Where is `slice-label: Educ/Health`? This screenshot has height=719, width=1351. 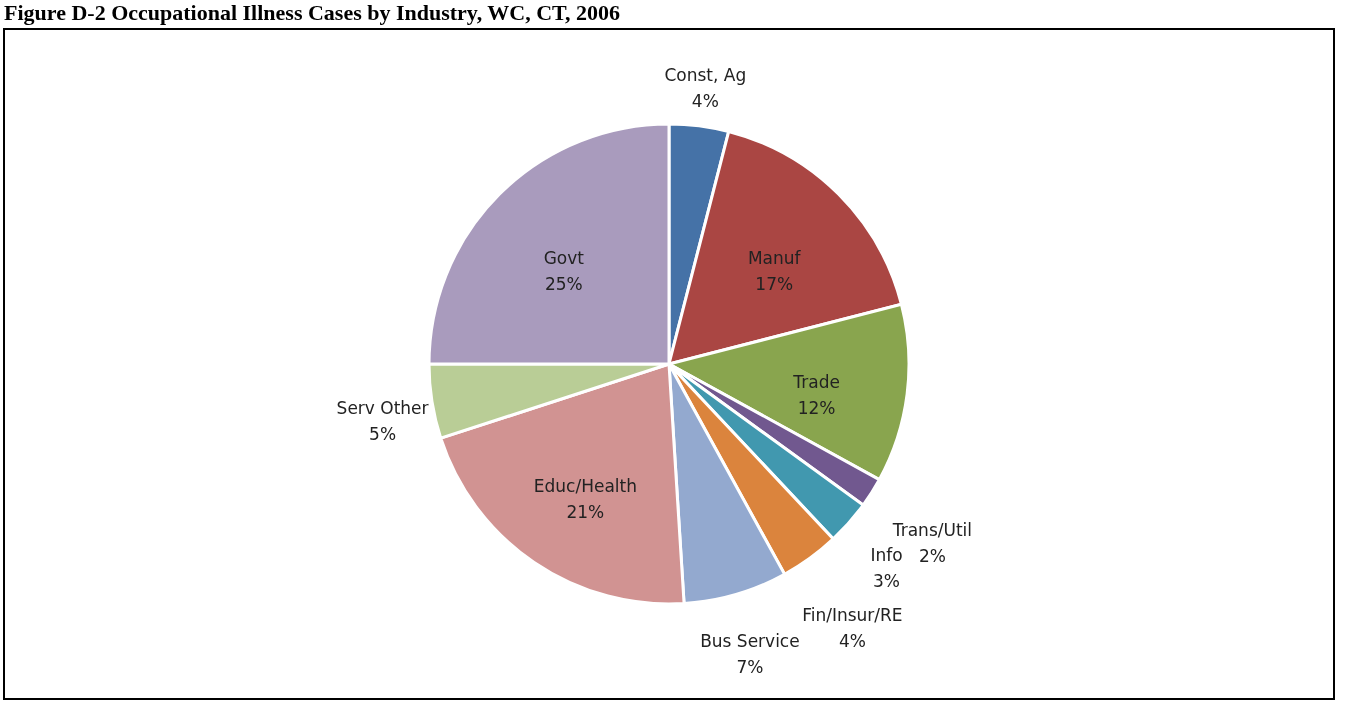 slice-label: Educ/Health is located at coordinates (585, 486).